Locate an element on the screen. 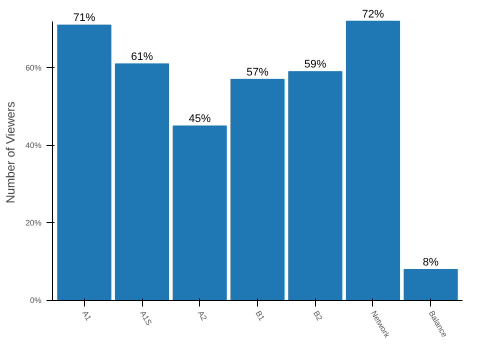 This screenshot has width=477, height=345. x-tick-label: A1S is located at coordinates (146, 318).